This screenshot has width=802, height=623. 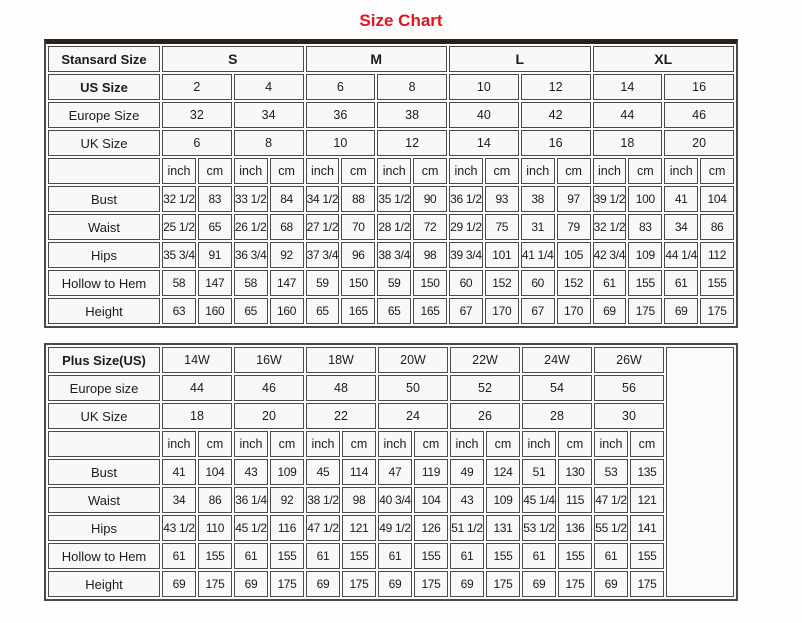 What do you see at coordinates (611, 500) in the screenshot?
I see `value-cell: 47 1/2` at bounding box center [611, 500].